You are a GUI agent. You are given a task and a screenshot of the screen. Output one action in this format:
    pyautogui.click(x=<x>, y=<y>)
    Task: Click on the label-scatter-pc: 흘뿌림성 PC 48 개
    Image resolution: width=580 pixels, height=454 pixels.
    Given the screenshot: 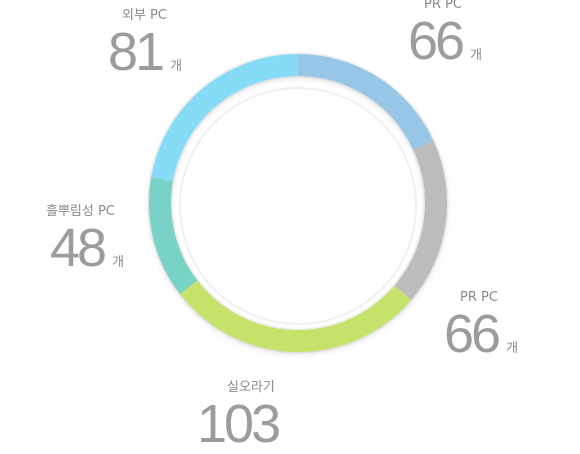 What is the action you would take?
    pyautogui.click(x=85, y=237)
    